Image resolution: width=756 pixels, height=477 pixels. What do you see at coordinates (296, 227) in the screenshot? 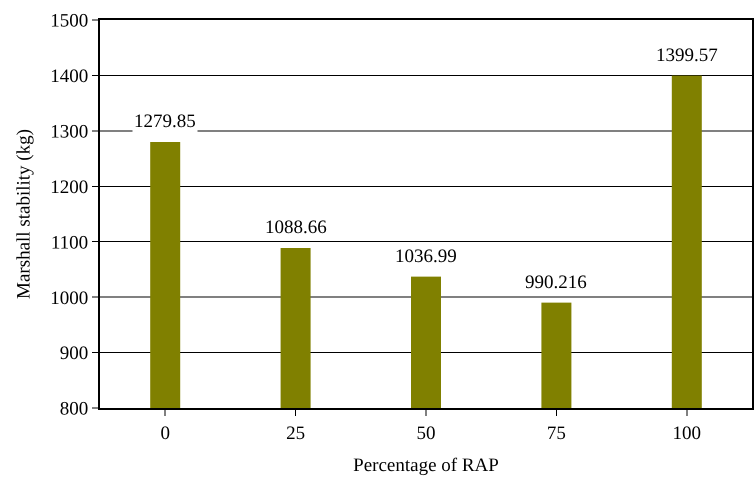
I see `data-label: 1088.66` at bounding box center [296, 227].